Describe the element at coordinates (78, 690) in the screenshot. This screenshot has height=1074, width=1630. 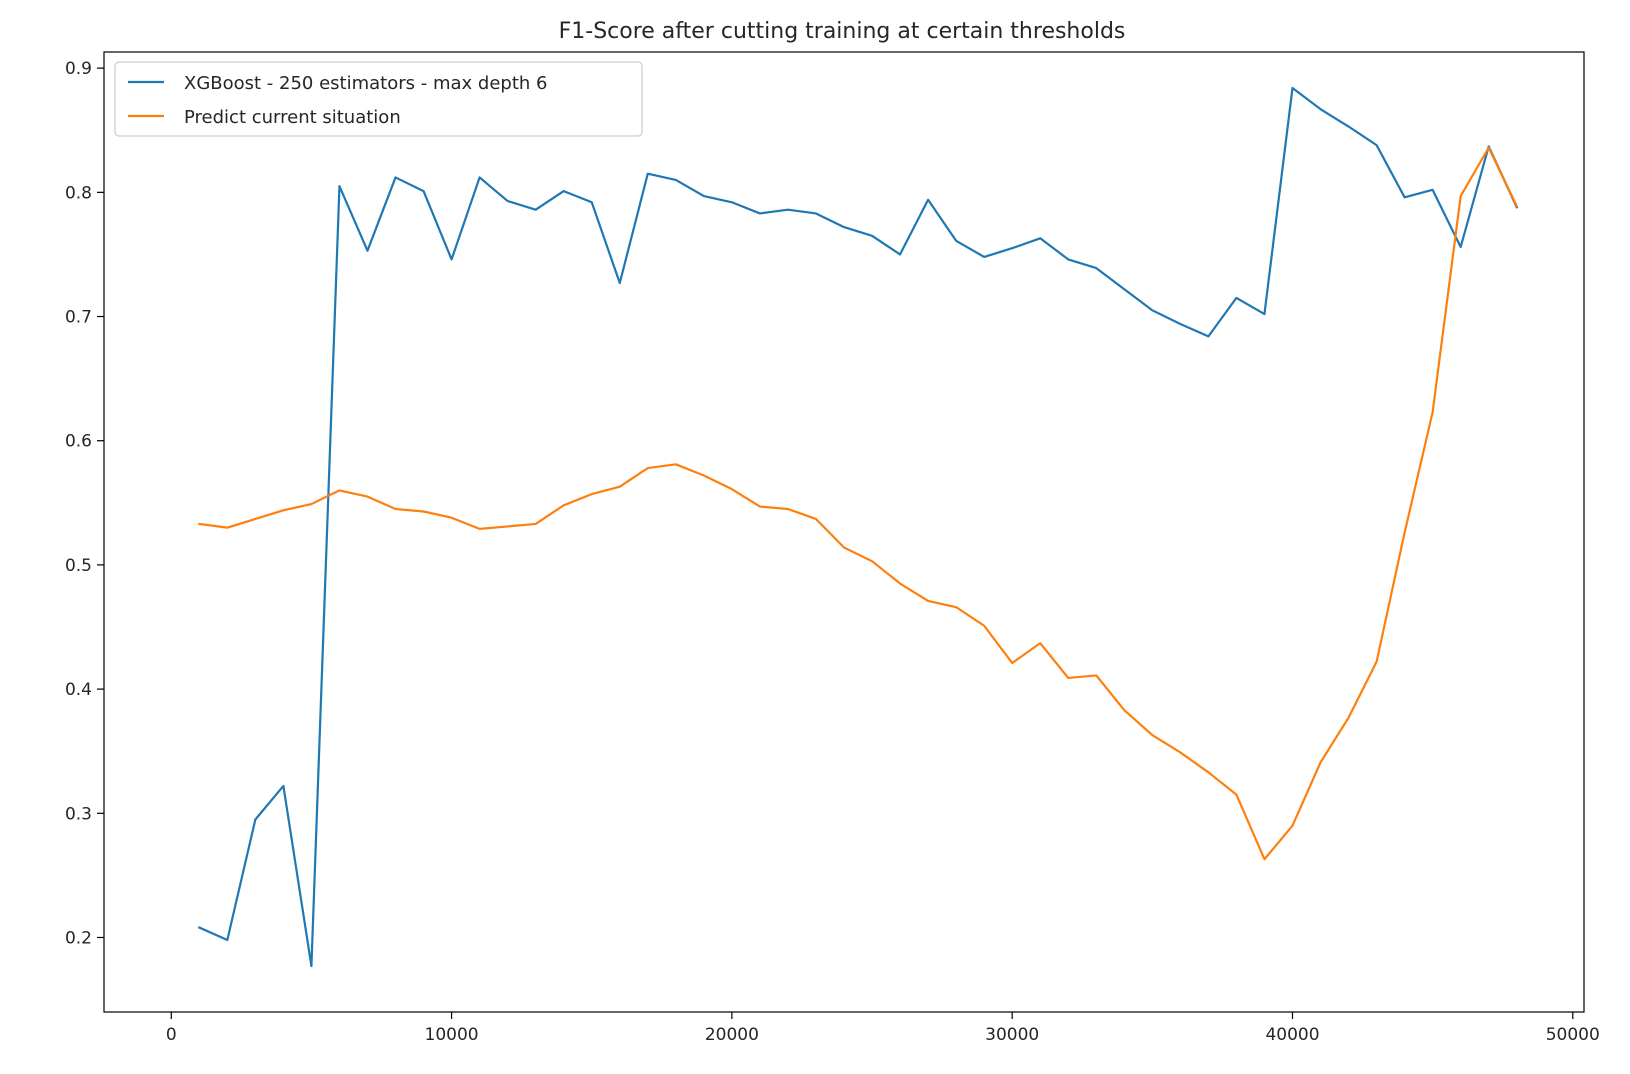
I see `y-tick-label: 0.4` at that location.